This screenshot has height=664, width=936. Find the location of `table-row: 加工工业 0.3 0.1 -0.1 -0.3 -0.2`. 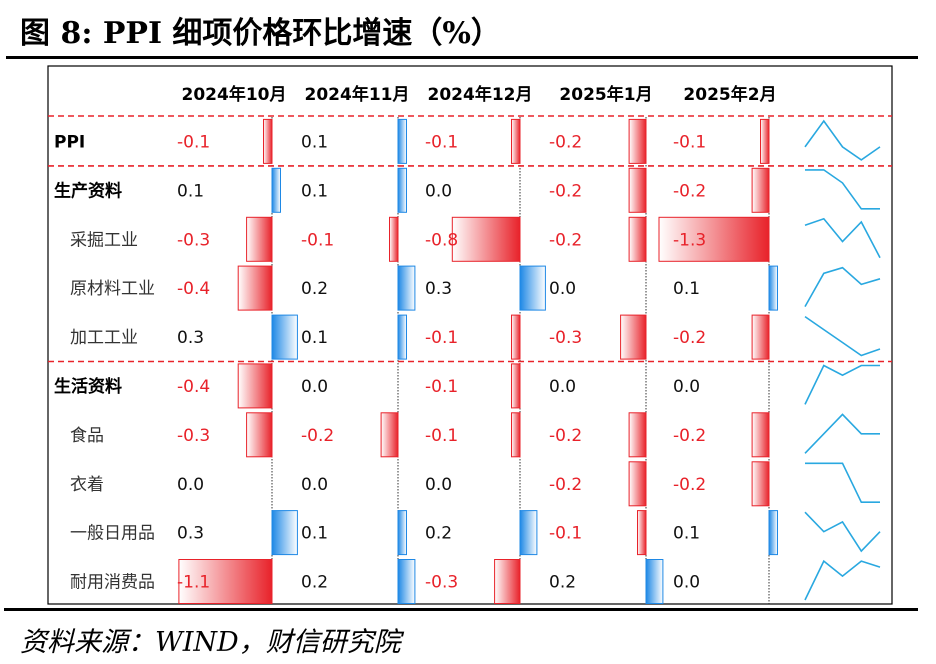

table-row: 加工工业 0.3 0.1 -0.1 -0.3 -0.2 is located at coordinates (475, 337).